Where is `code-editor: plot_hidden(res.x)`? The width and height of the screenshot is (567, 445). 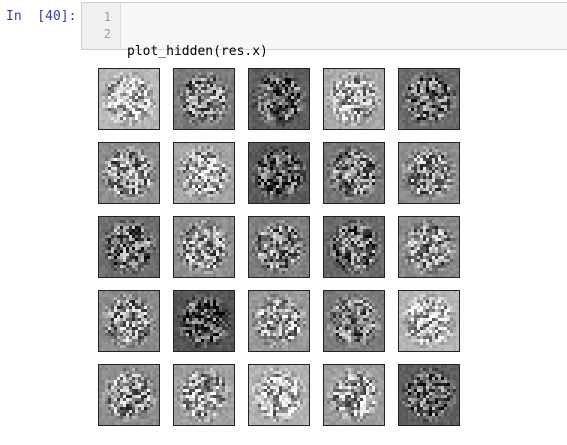 code-editor: plot_hidden(res.x) is located at coordinates (197, 68).